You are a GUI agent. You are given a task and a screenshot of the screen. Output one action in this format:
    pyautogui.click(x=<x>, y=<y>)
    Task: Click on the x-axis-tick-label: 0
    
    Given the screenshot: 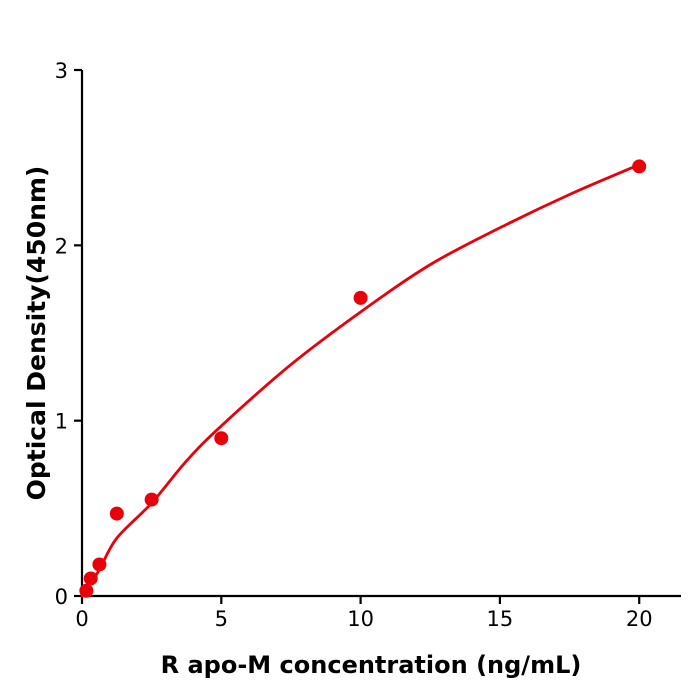 What is the action you would take?
    pyautogui.click(x=81, y=619)
    